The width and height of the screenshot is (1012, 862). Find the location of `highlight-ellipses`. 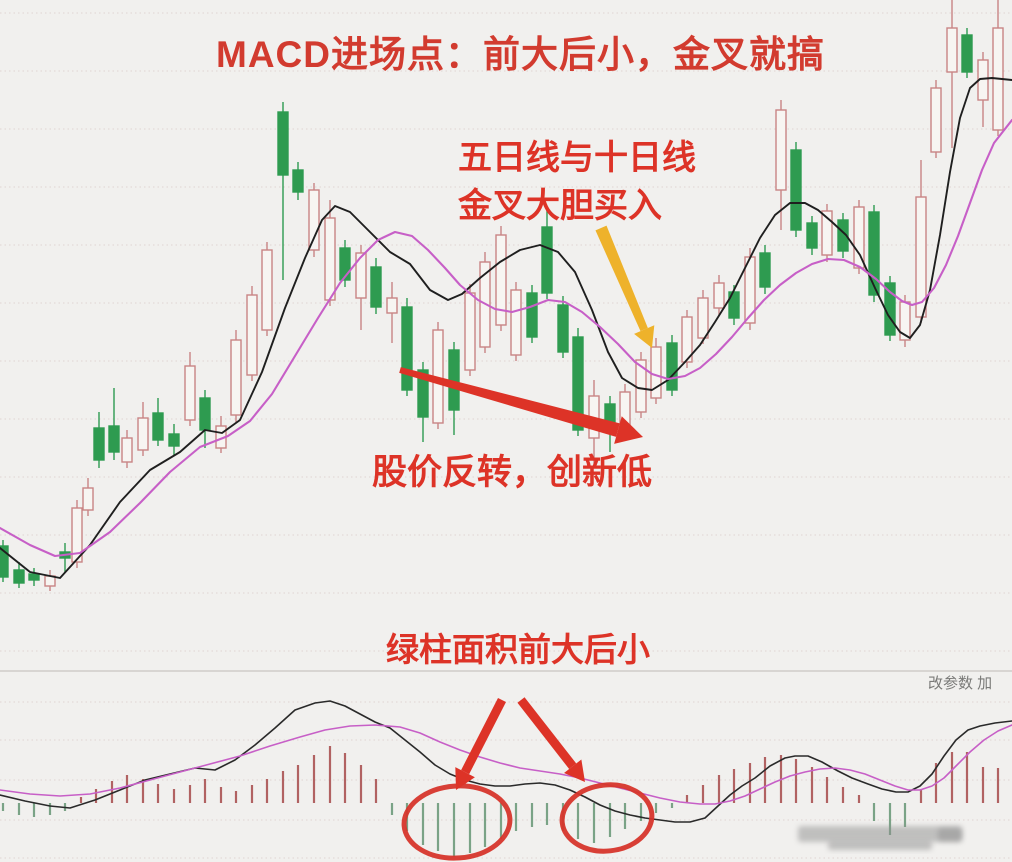

highlight-ellipses is located at coordinates (528, 821).